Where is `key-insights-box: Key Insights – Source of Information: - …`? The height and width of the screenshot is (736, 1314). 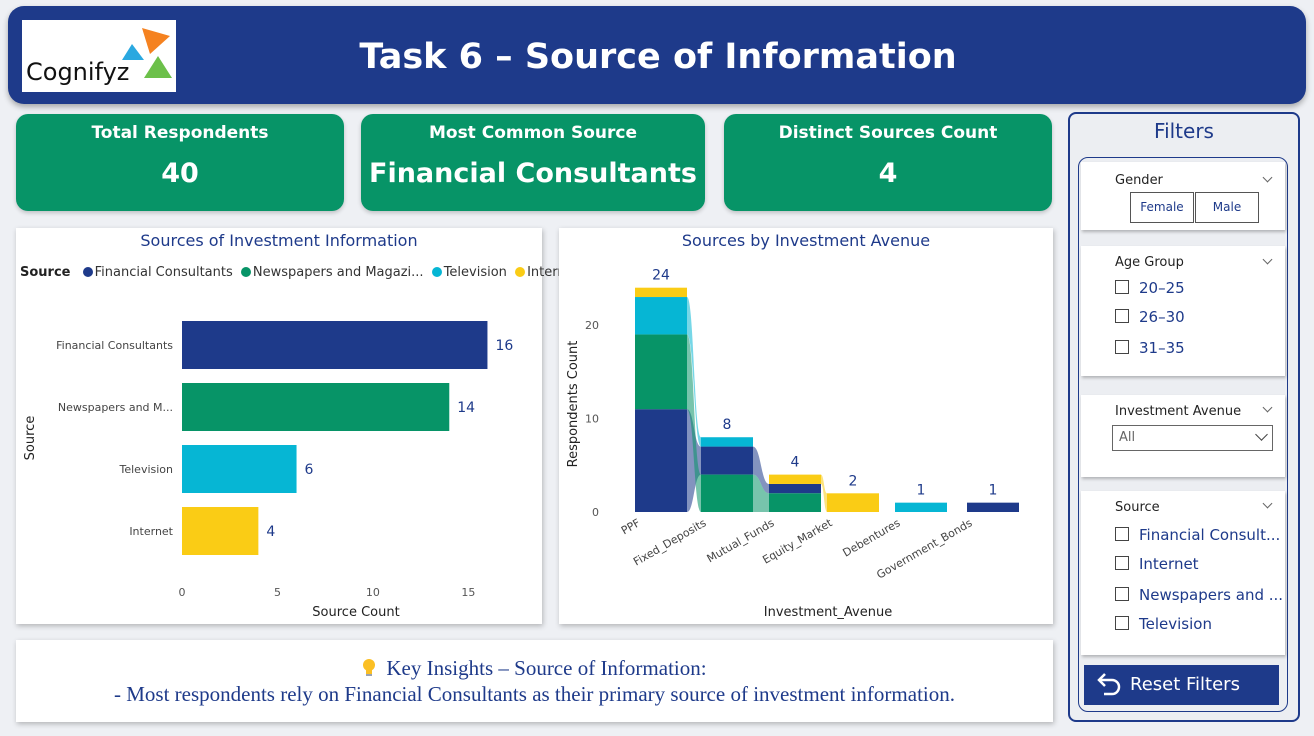
key-insights-box: Key Insights – Source of Information: - … is located at coordinates (534, 681).